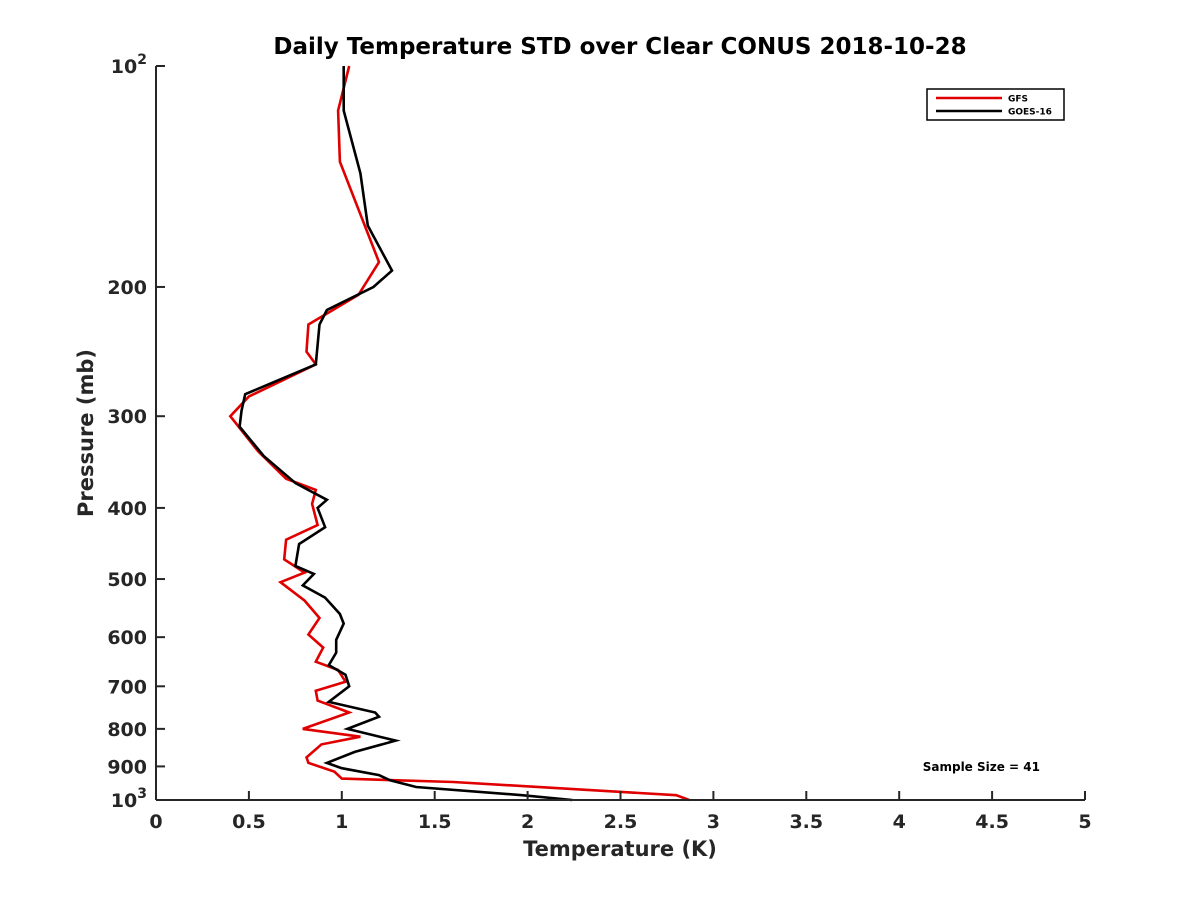  Describe the element at coordinates (435, 822) in the screenshot. I see `x-tick-label: 1.5` at that location.